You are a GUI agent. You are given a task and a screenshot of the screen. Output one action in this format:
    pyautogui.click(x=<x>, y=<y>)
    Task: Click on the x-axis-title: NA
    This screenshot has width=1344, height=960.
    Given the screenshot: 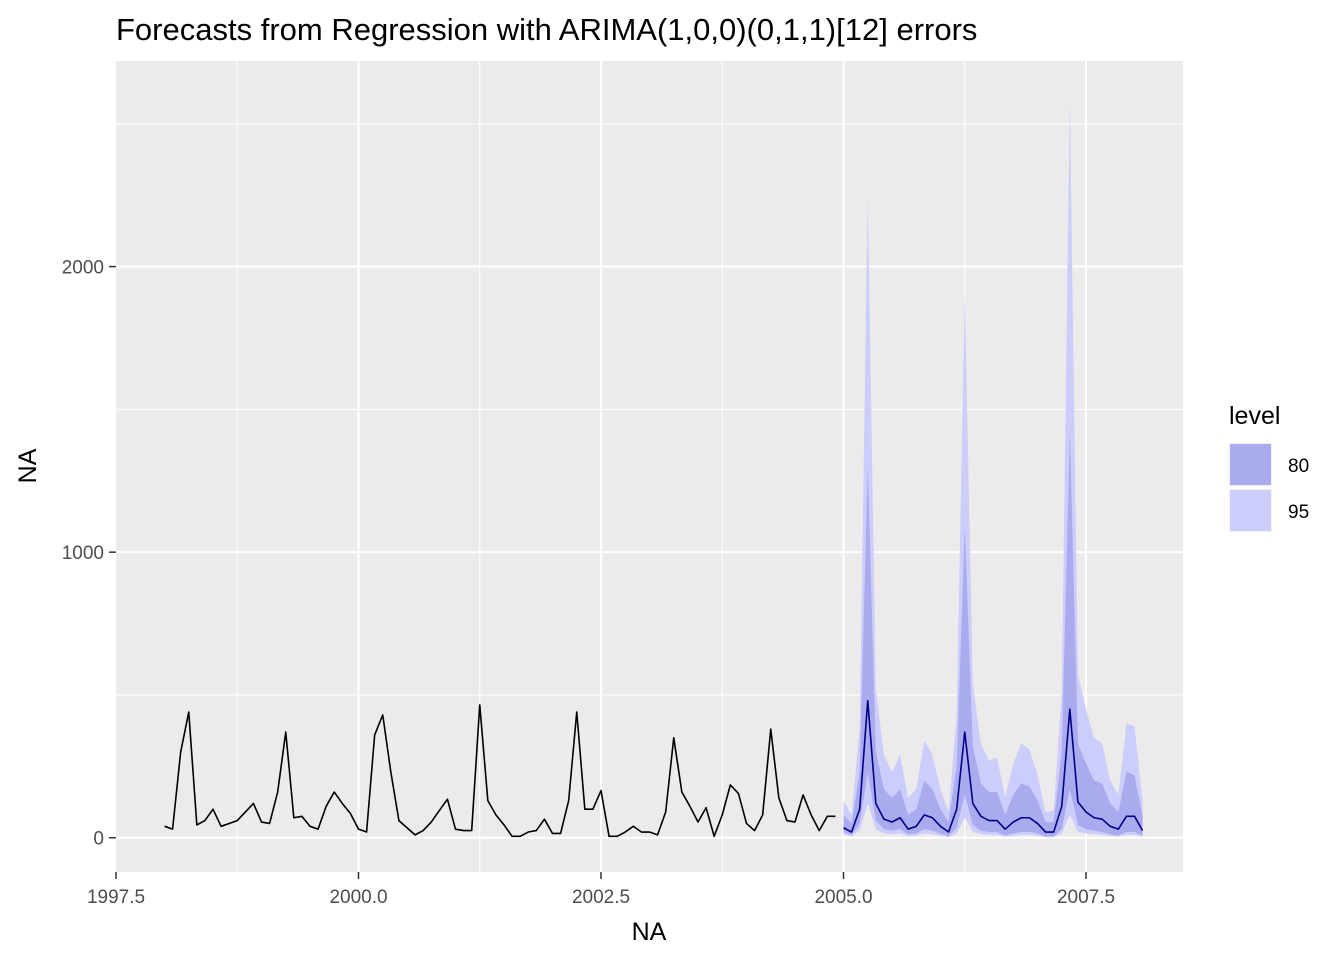 What is the action you would take?
    pyautogui.click(x=649, y=932)
    